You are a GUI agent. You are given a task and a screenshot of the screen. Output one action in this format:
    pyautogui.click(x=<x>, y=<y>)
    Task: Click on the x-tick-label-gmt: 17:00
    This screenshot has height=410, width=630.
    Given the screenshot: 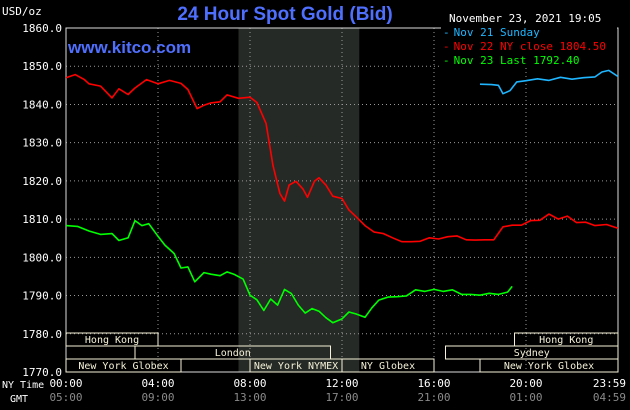 What is the action you would take?
    pyautogui.click(x=341, y=397)
    